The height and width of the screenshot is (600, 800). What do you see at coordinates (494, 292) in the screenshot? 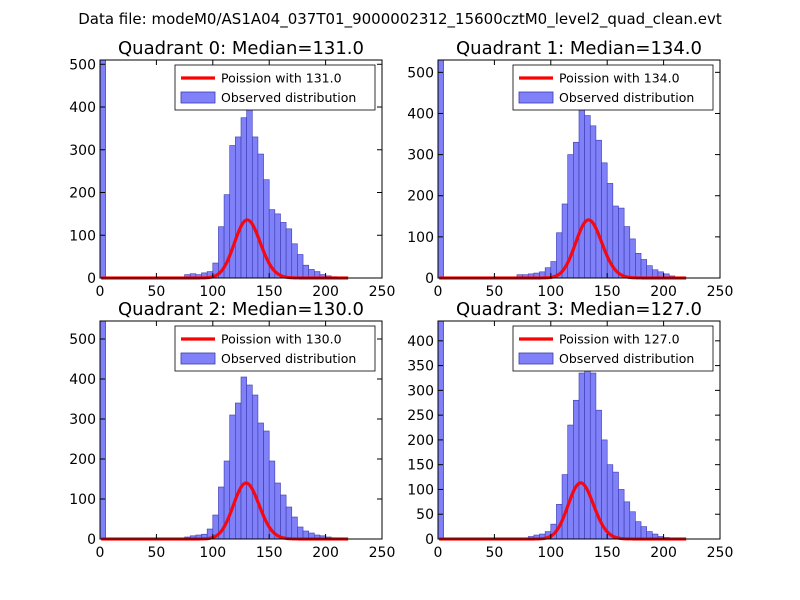
I see `q1-x-tick-label: 50` at bounding box center [494, 292].